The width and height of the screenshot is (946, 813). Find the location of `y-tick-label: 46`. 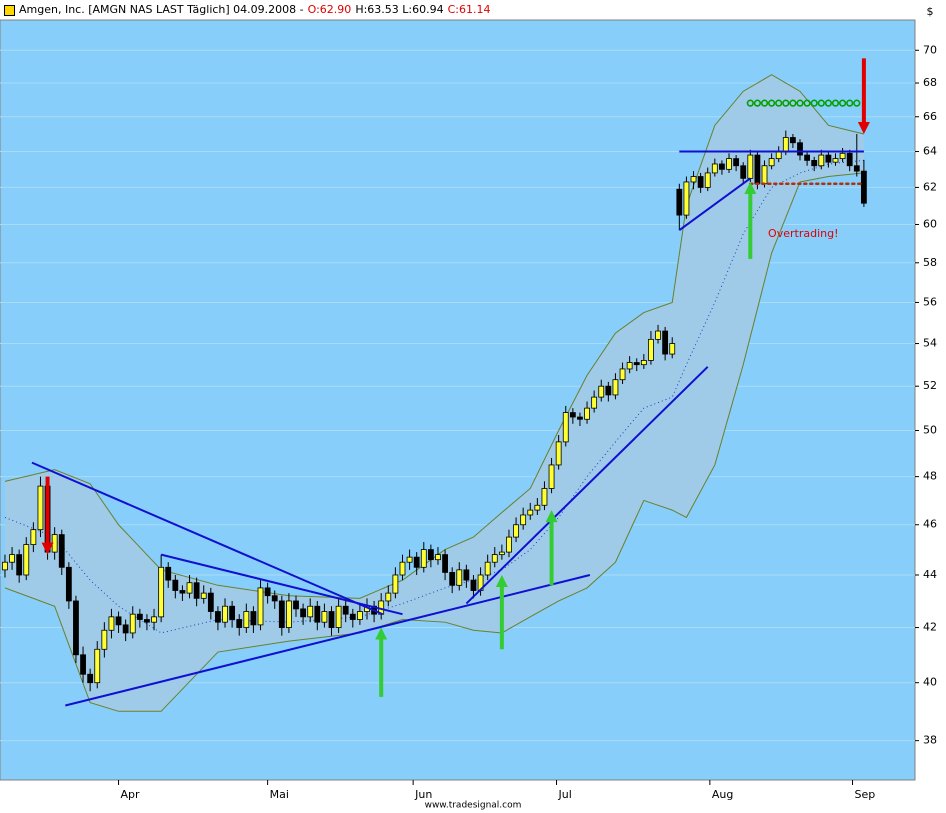

y-tick-label: 46 is located at coordinates (930, 524).